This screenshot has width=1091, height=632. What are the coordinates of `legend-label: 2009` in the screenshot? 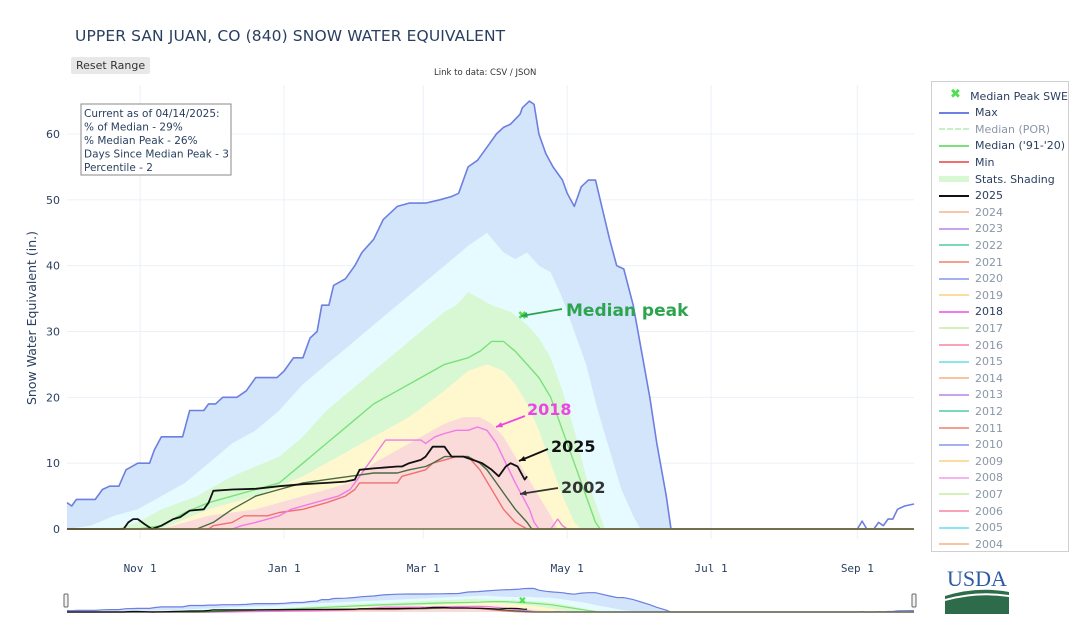 It's located at (989, 461).